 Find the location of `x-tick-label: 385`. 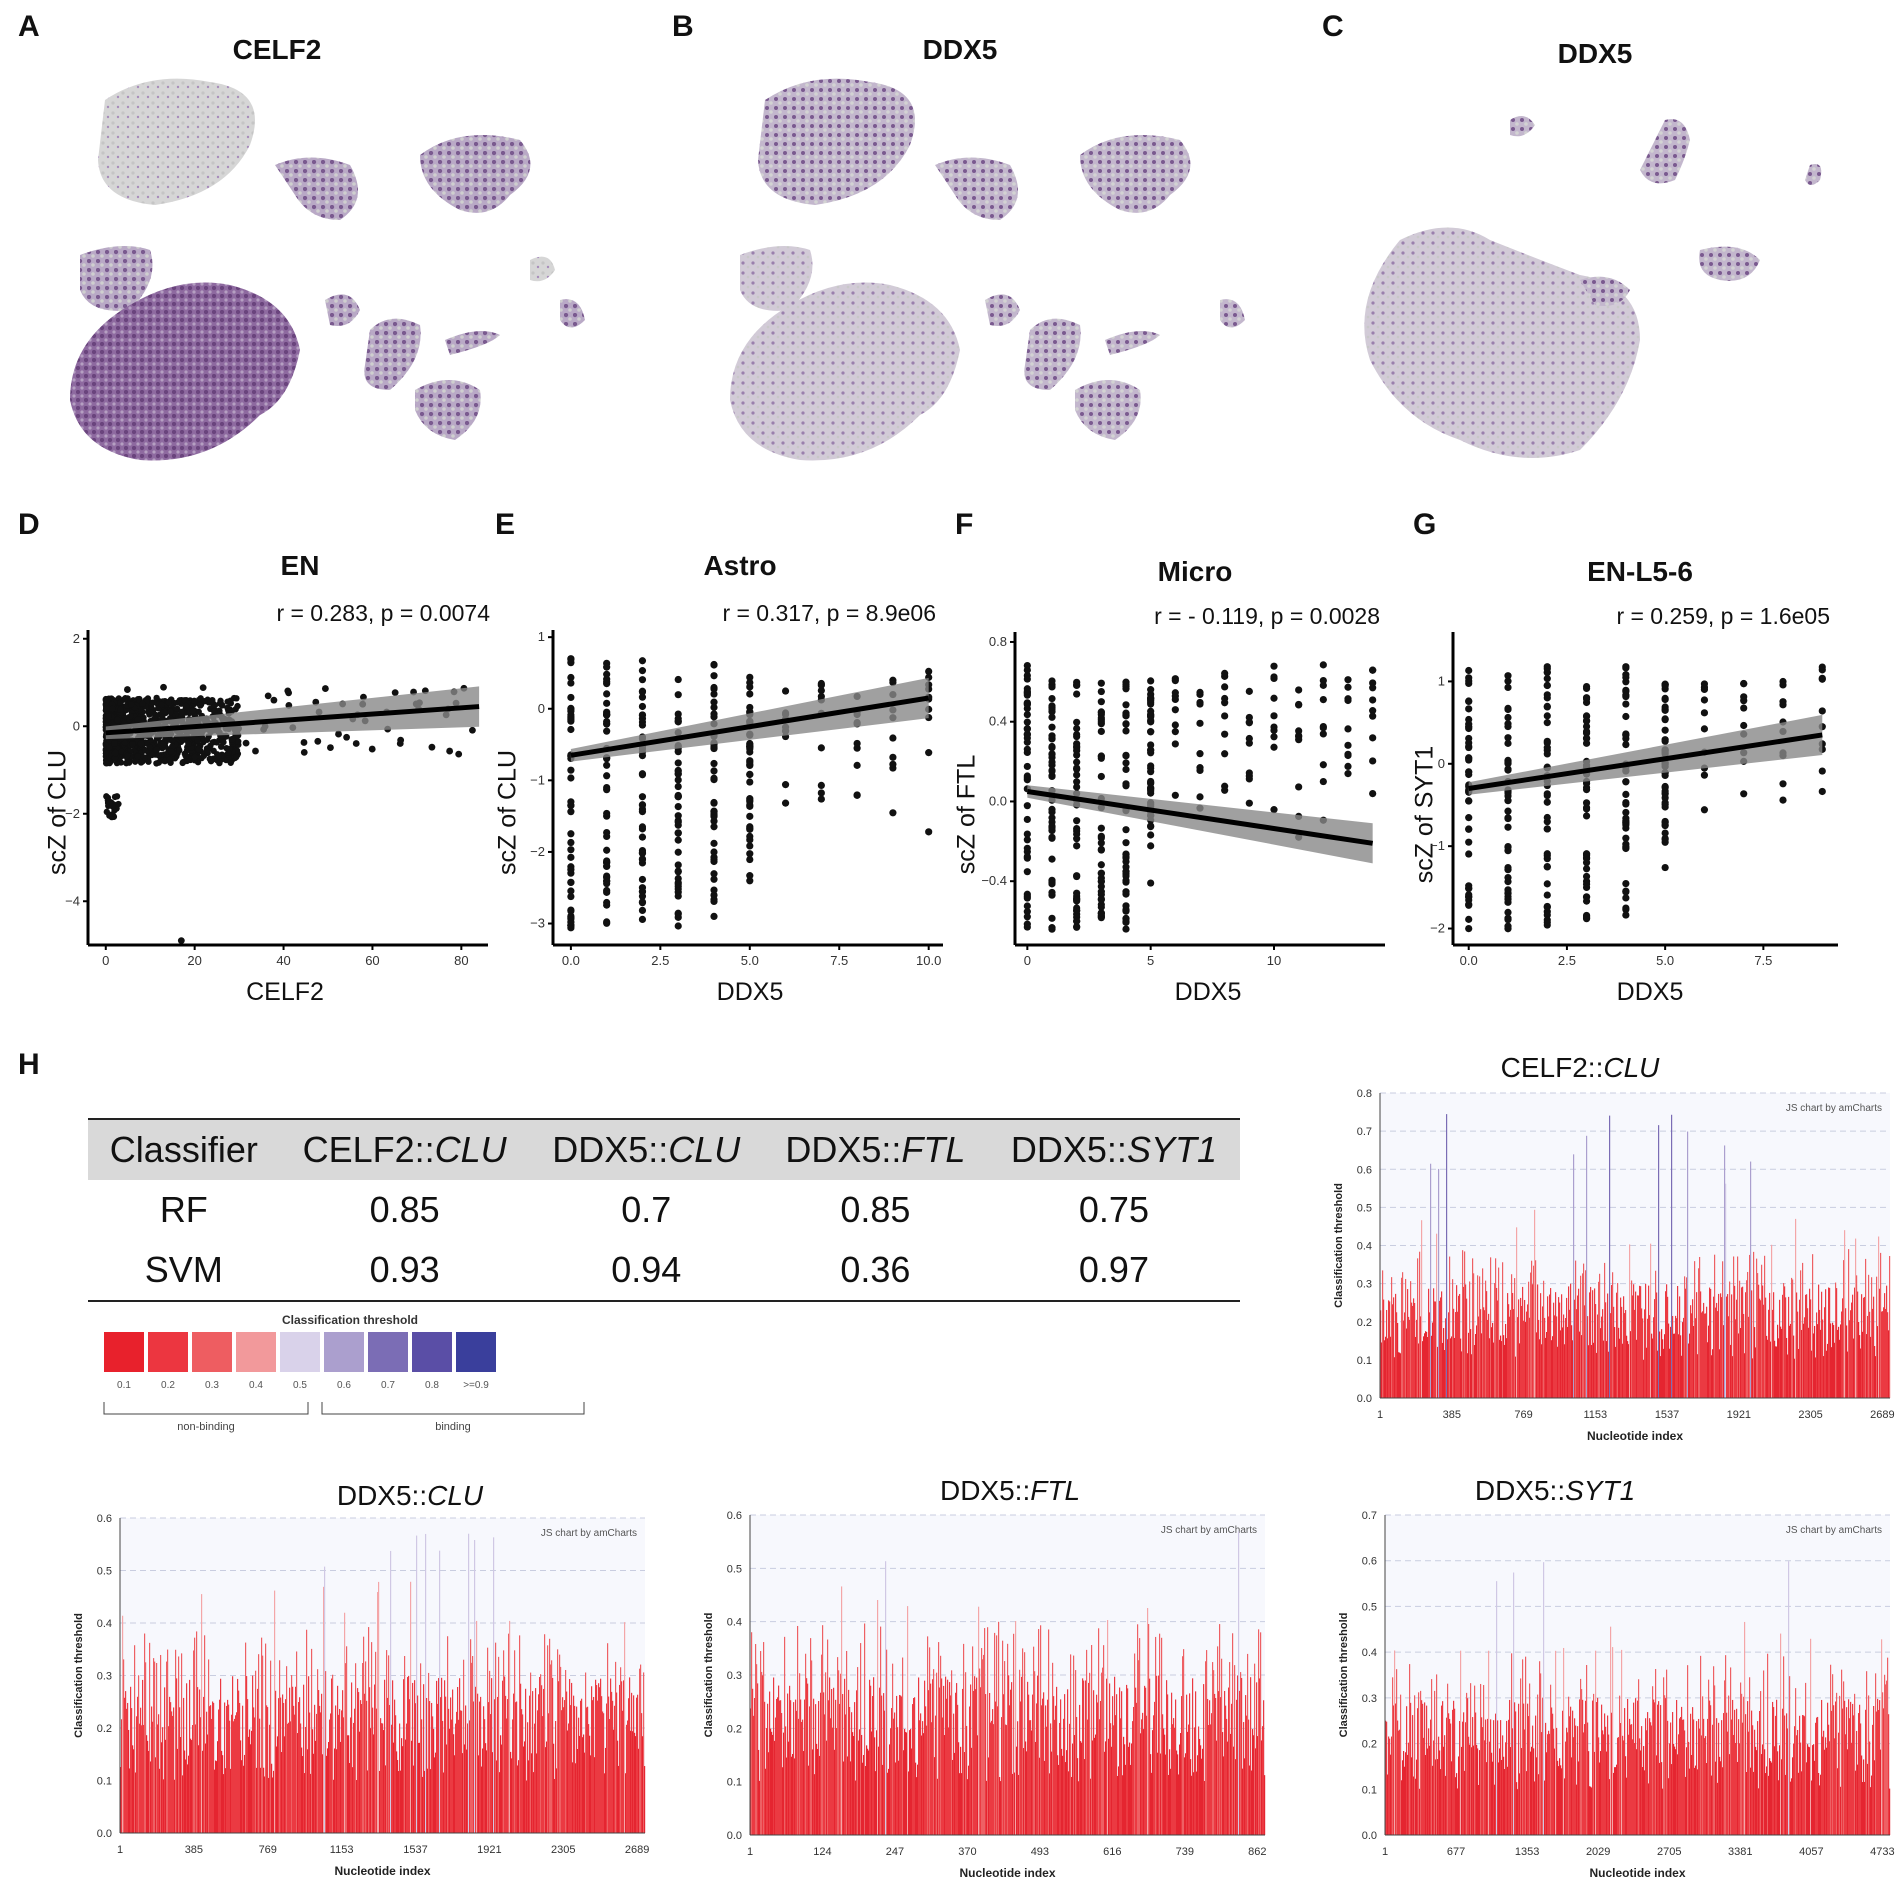

x-tick-label: 385 is located at coordinates (1452, 1415).